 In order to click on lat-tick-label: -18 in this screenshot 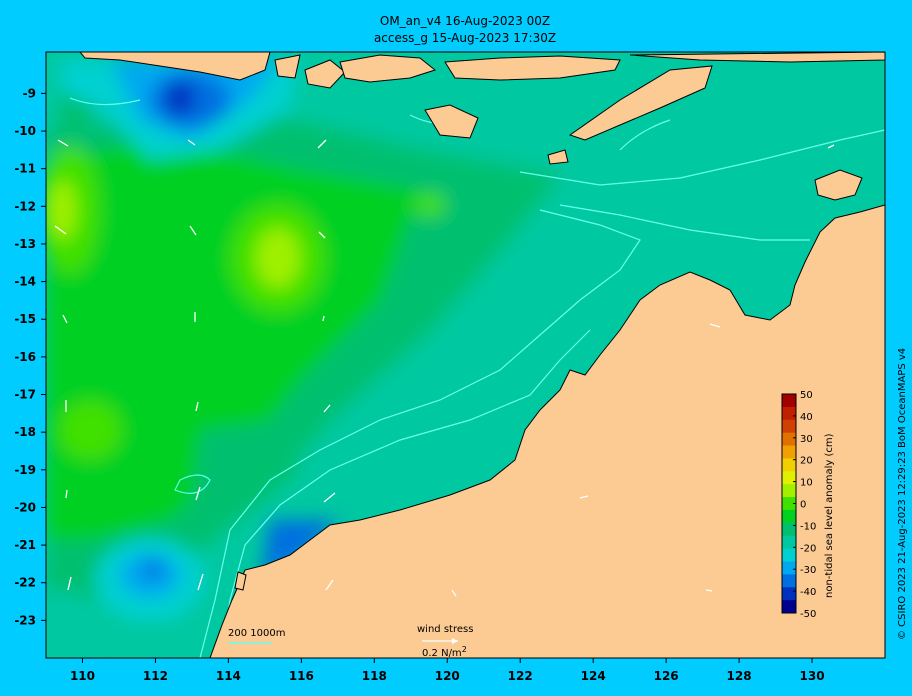, I will do `click(25, 432)`.